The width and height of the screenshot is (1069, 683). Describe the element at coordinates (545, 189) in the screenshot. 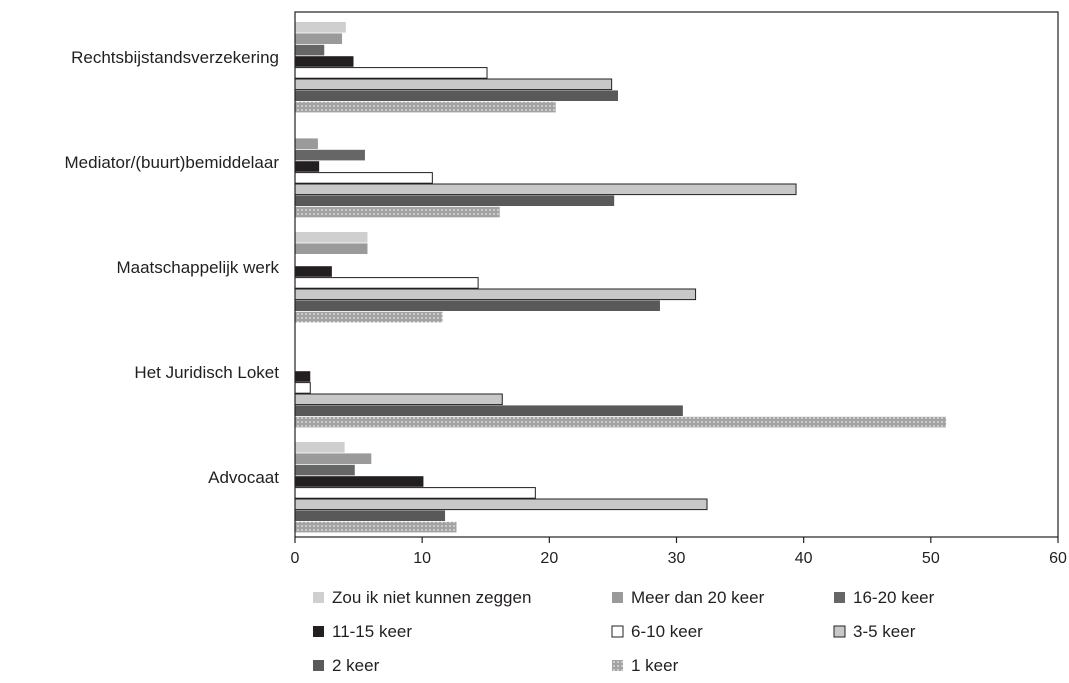

I see `bar-mediator-buurt-bemiddelaar-3-5-keer` at that location.